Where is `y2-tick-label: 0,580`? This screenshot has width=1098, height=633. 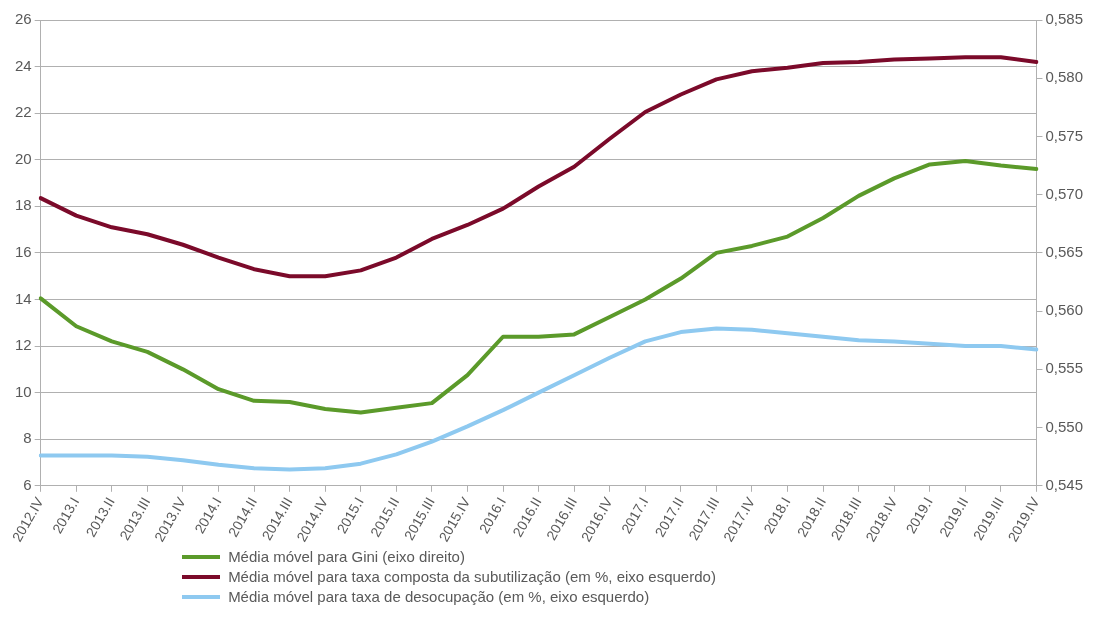
y2-tick-label: 0,580 is located at coordinates (1064, 77).